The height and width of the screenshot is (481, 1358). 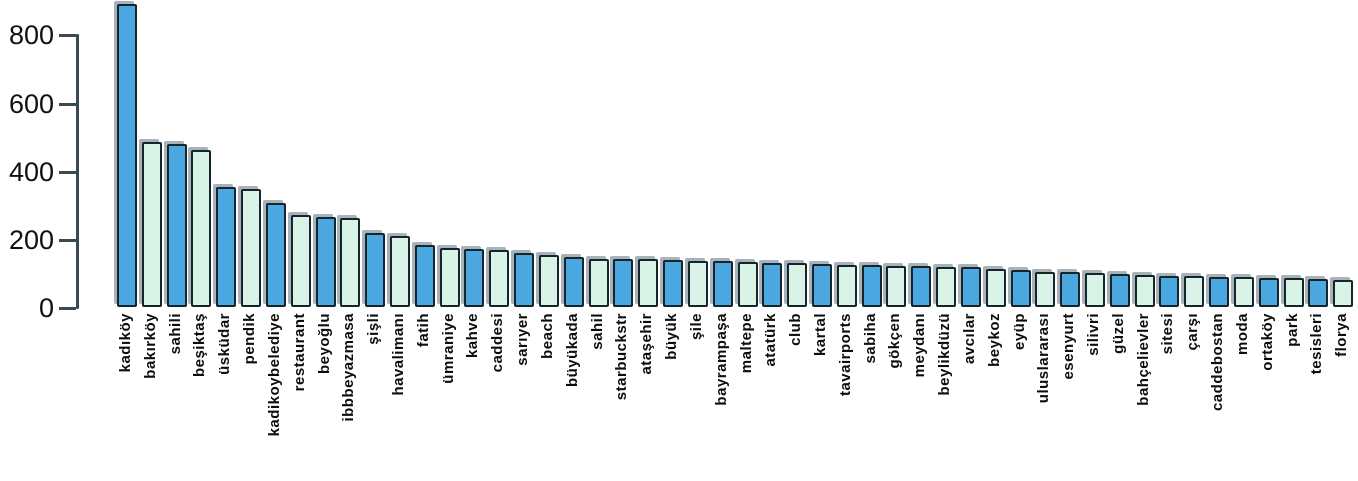 I want to click on bar-büyük, so click(x=673, y=283).